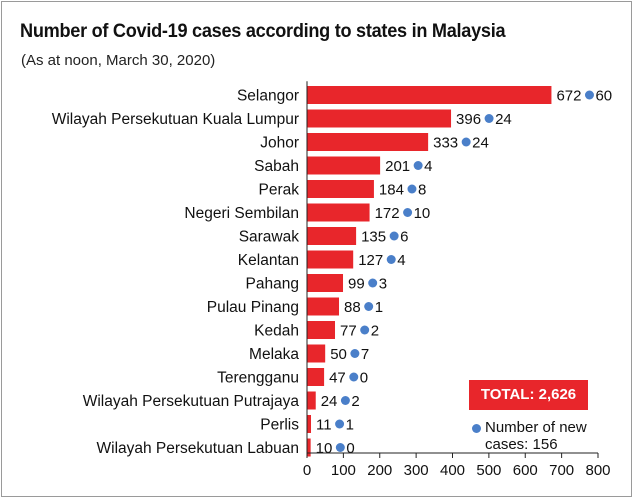 This screenshot has height=500, width=635. I want to click on x-tick-label: 800, so click(597, 470).